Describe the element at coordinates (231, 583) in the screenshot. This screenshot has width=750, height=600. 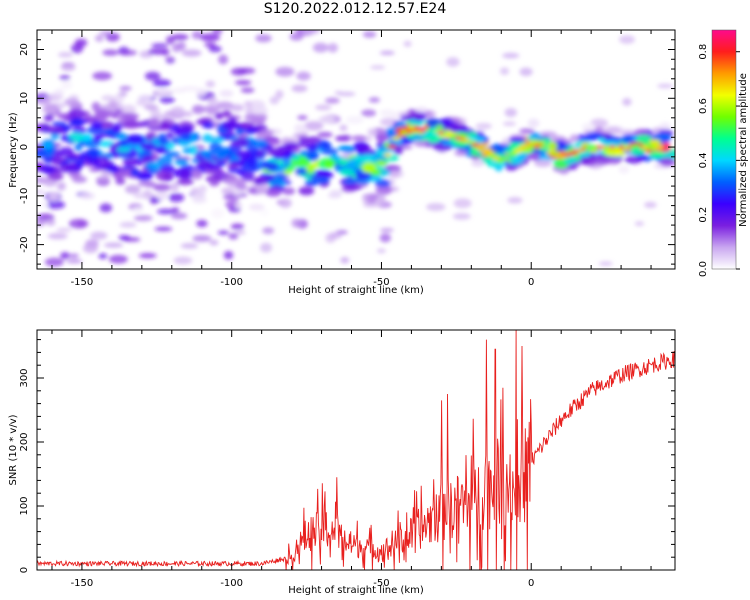
I see `snr-xtick-label: -100` at that location.